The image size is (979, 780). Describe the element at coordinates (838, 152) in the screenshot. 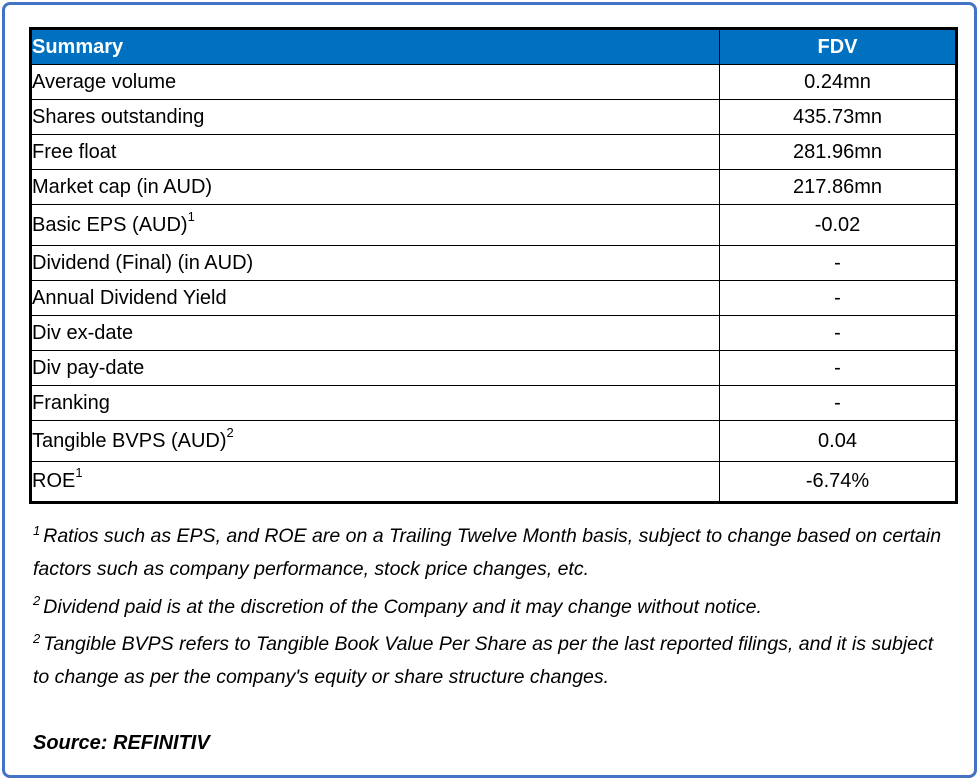

I see `row-value: 281.96mn` at that location.